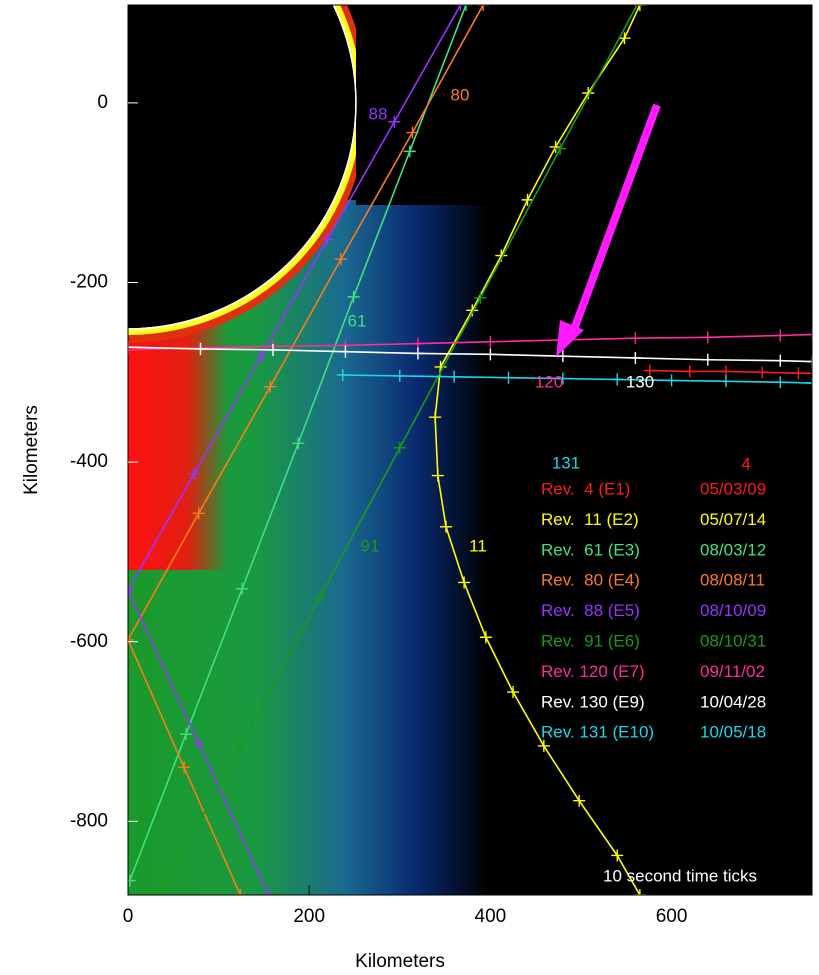 Image resolution: width=819 pixels, height=975 pixels. I want to click on trajectory-label: 91, so click(370, 545).